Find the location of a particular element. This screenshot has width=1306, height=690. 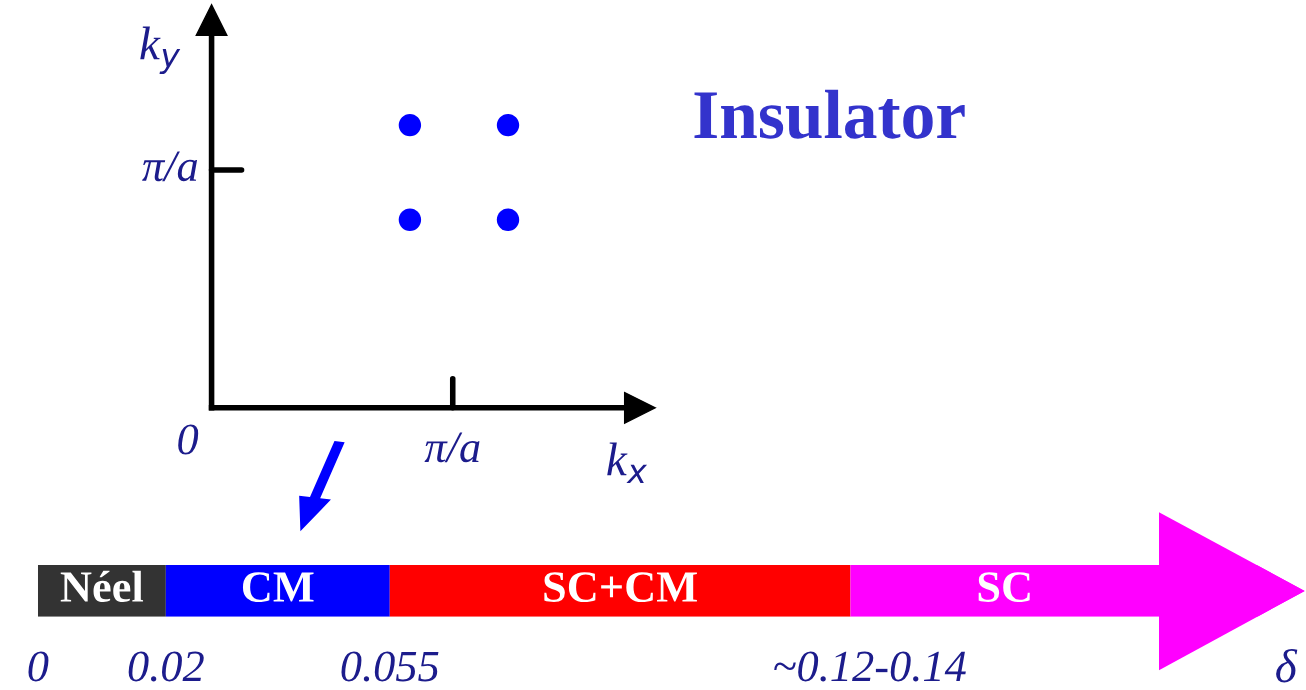

series-label: SC+CM is located at coordinates (620, 587).